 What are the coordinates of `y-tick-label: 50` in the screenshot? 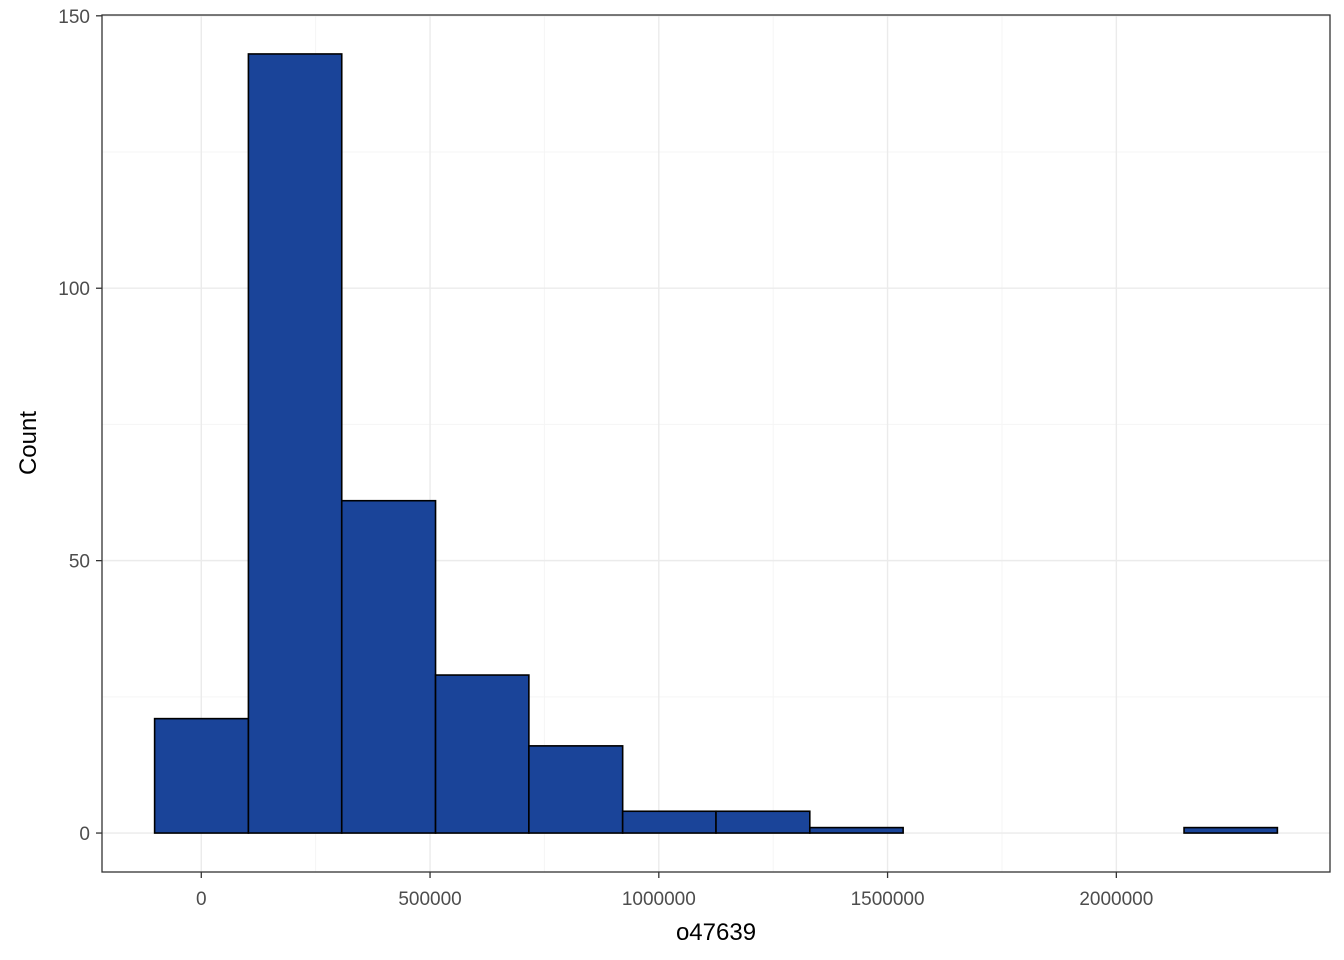 It's located at (79, 562).